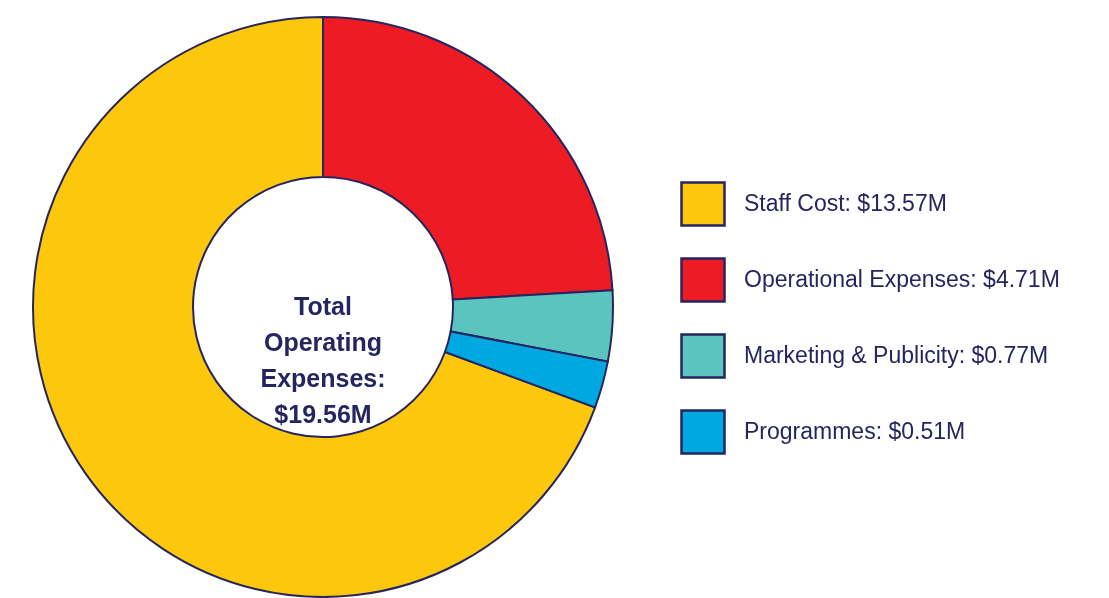 Image resolution: width=1109 pixels, height=598 pixels. What do you see at coordinates (896, 355) in the screenshot?
I see `legend-label: Marketing & Publicity: $0.77M` at bounding box center [896, 355].